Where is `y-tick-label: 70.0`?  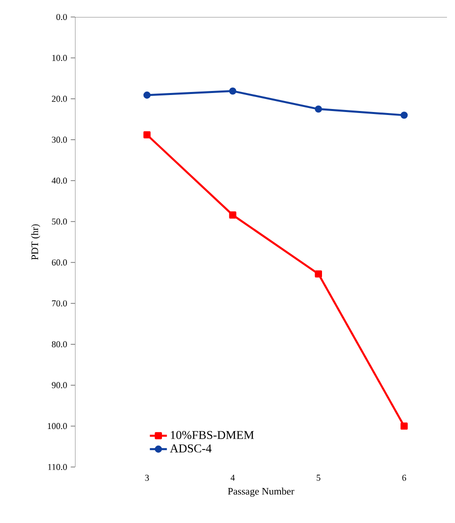 y-tick-label: 70.0 is located at coordinates (59, 303).